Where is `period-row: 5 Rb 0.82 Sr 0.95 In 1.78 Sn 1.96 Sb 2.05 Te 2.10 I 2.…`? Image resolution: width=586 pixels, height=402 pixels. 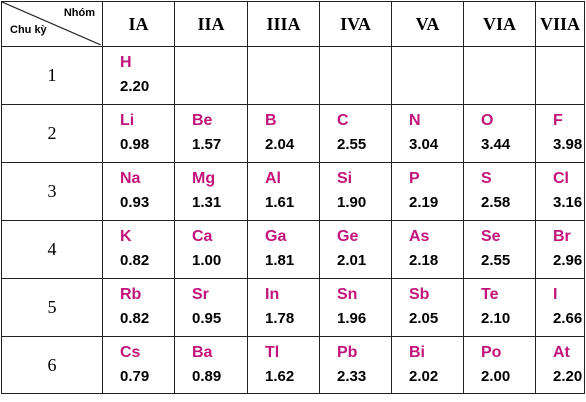 period-row: 5 Rb 0.82 Sr 0.95 In 1.78 Sn 1.96 Sb 2.05 Te 2.10 I 2.… is located at coordinates (293, 307).